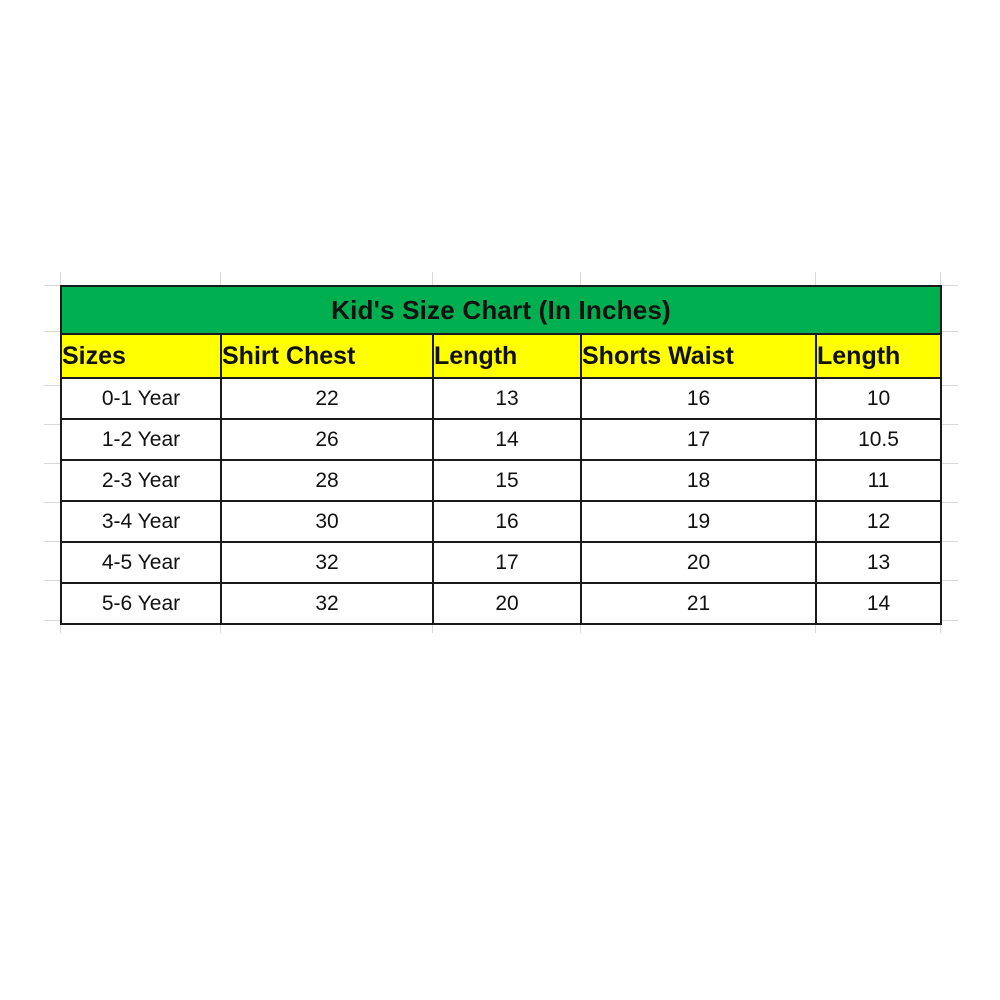  What do you see at coordinates (507, 480) in the screenshot?
I see `cell-shirt-length: 15` at bounding box center [507, 480].